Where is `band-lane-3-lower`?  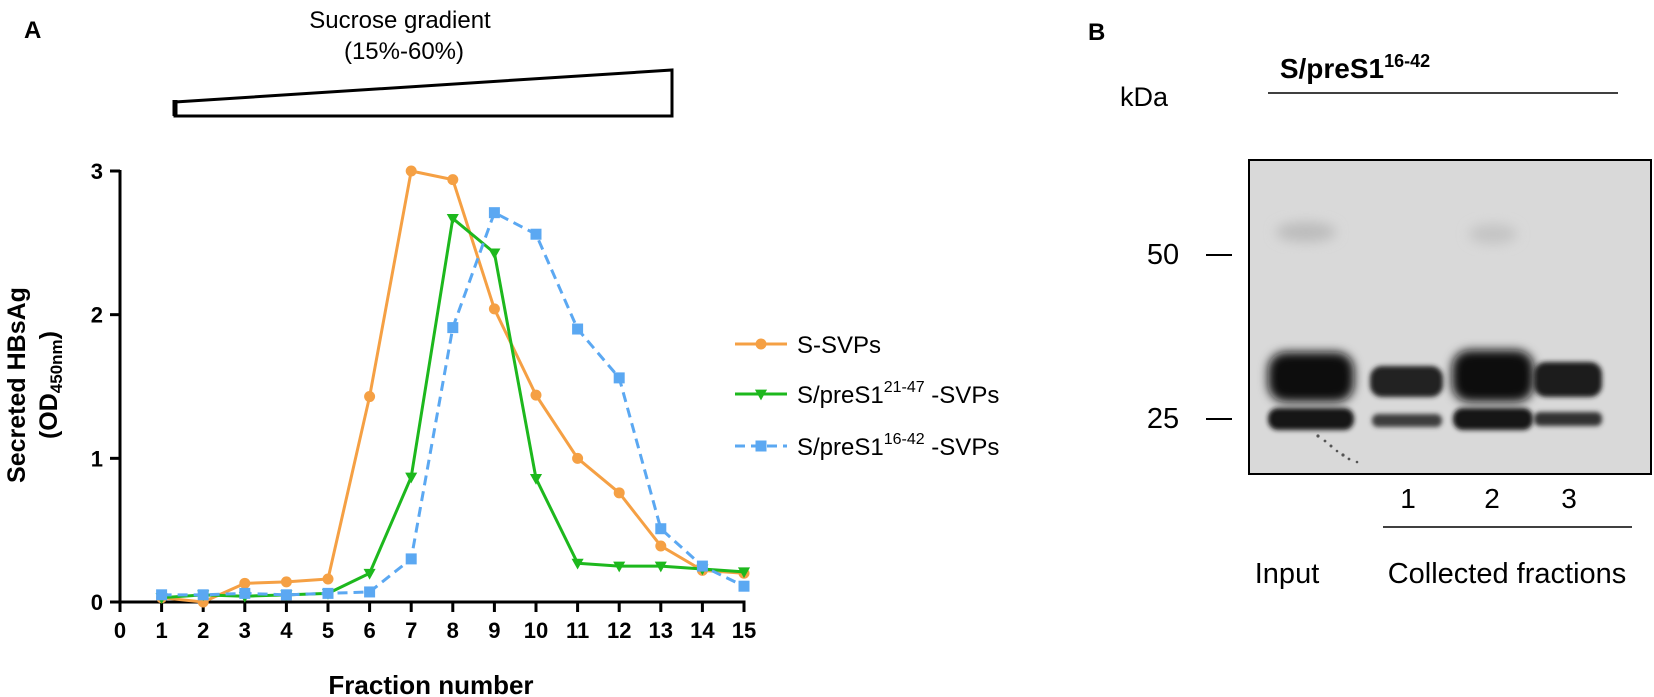
band-lane-3-lower is located at coordinates (1568, 419).